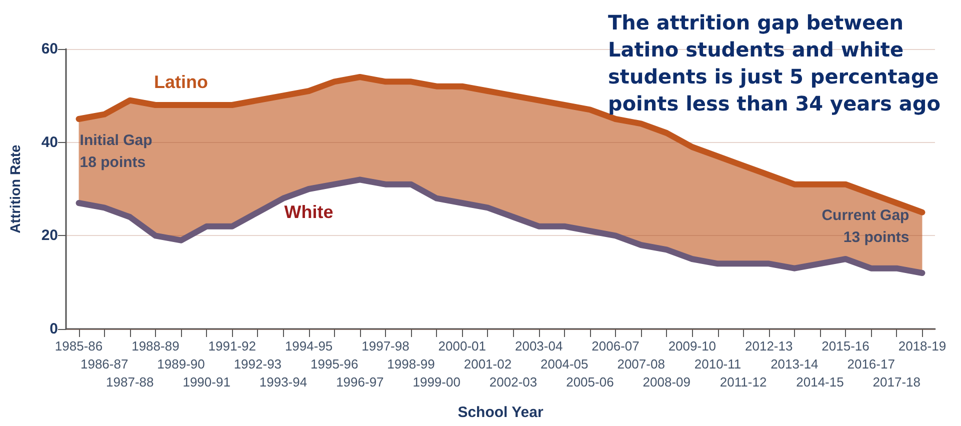 This screenshot has height=426, width=961. I want to click on x-tick-label: 2004-05, so click(564, 364).